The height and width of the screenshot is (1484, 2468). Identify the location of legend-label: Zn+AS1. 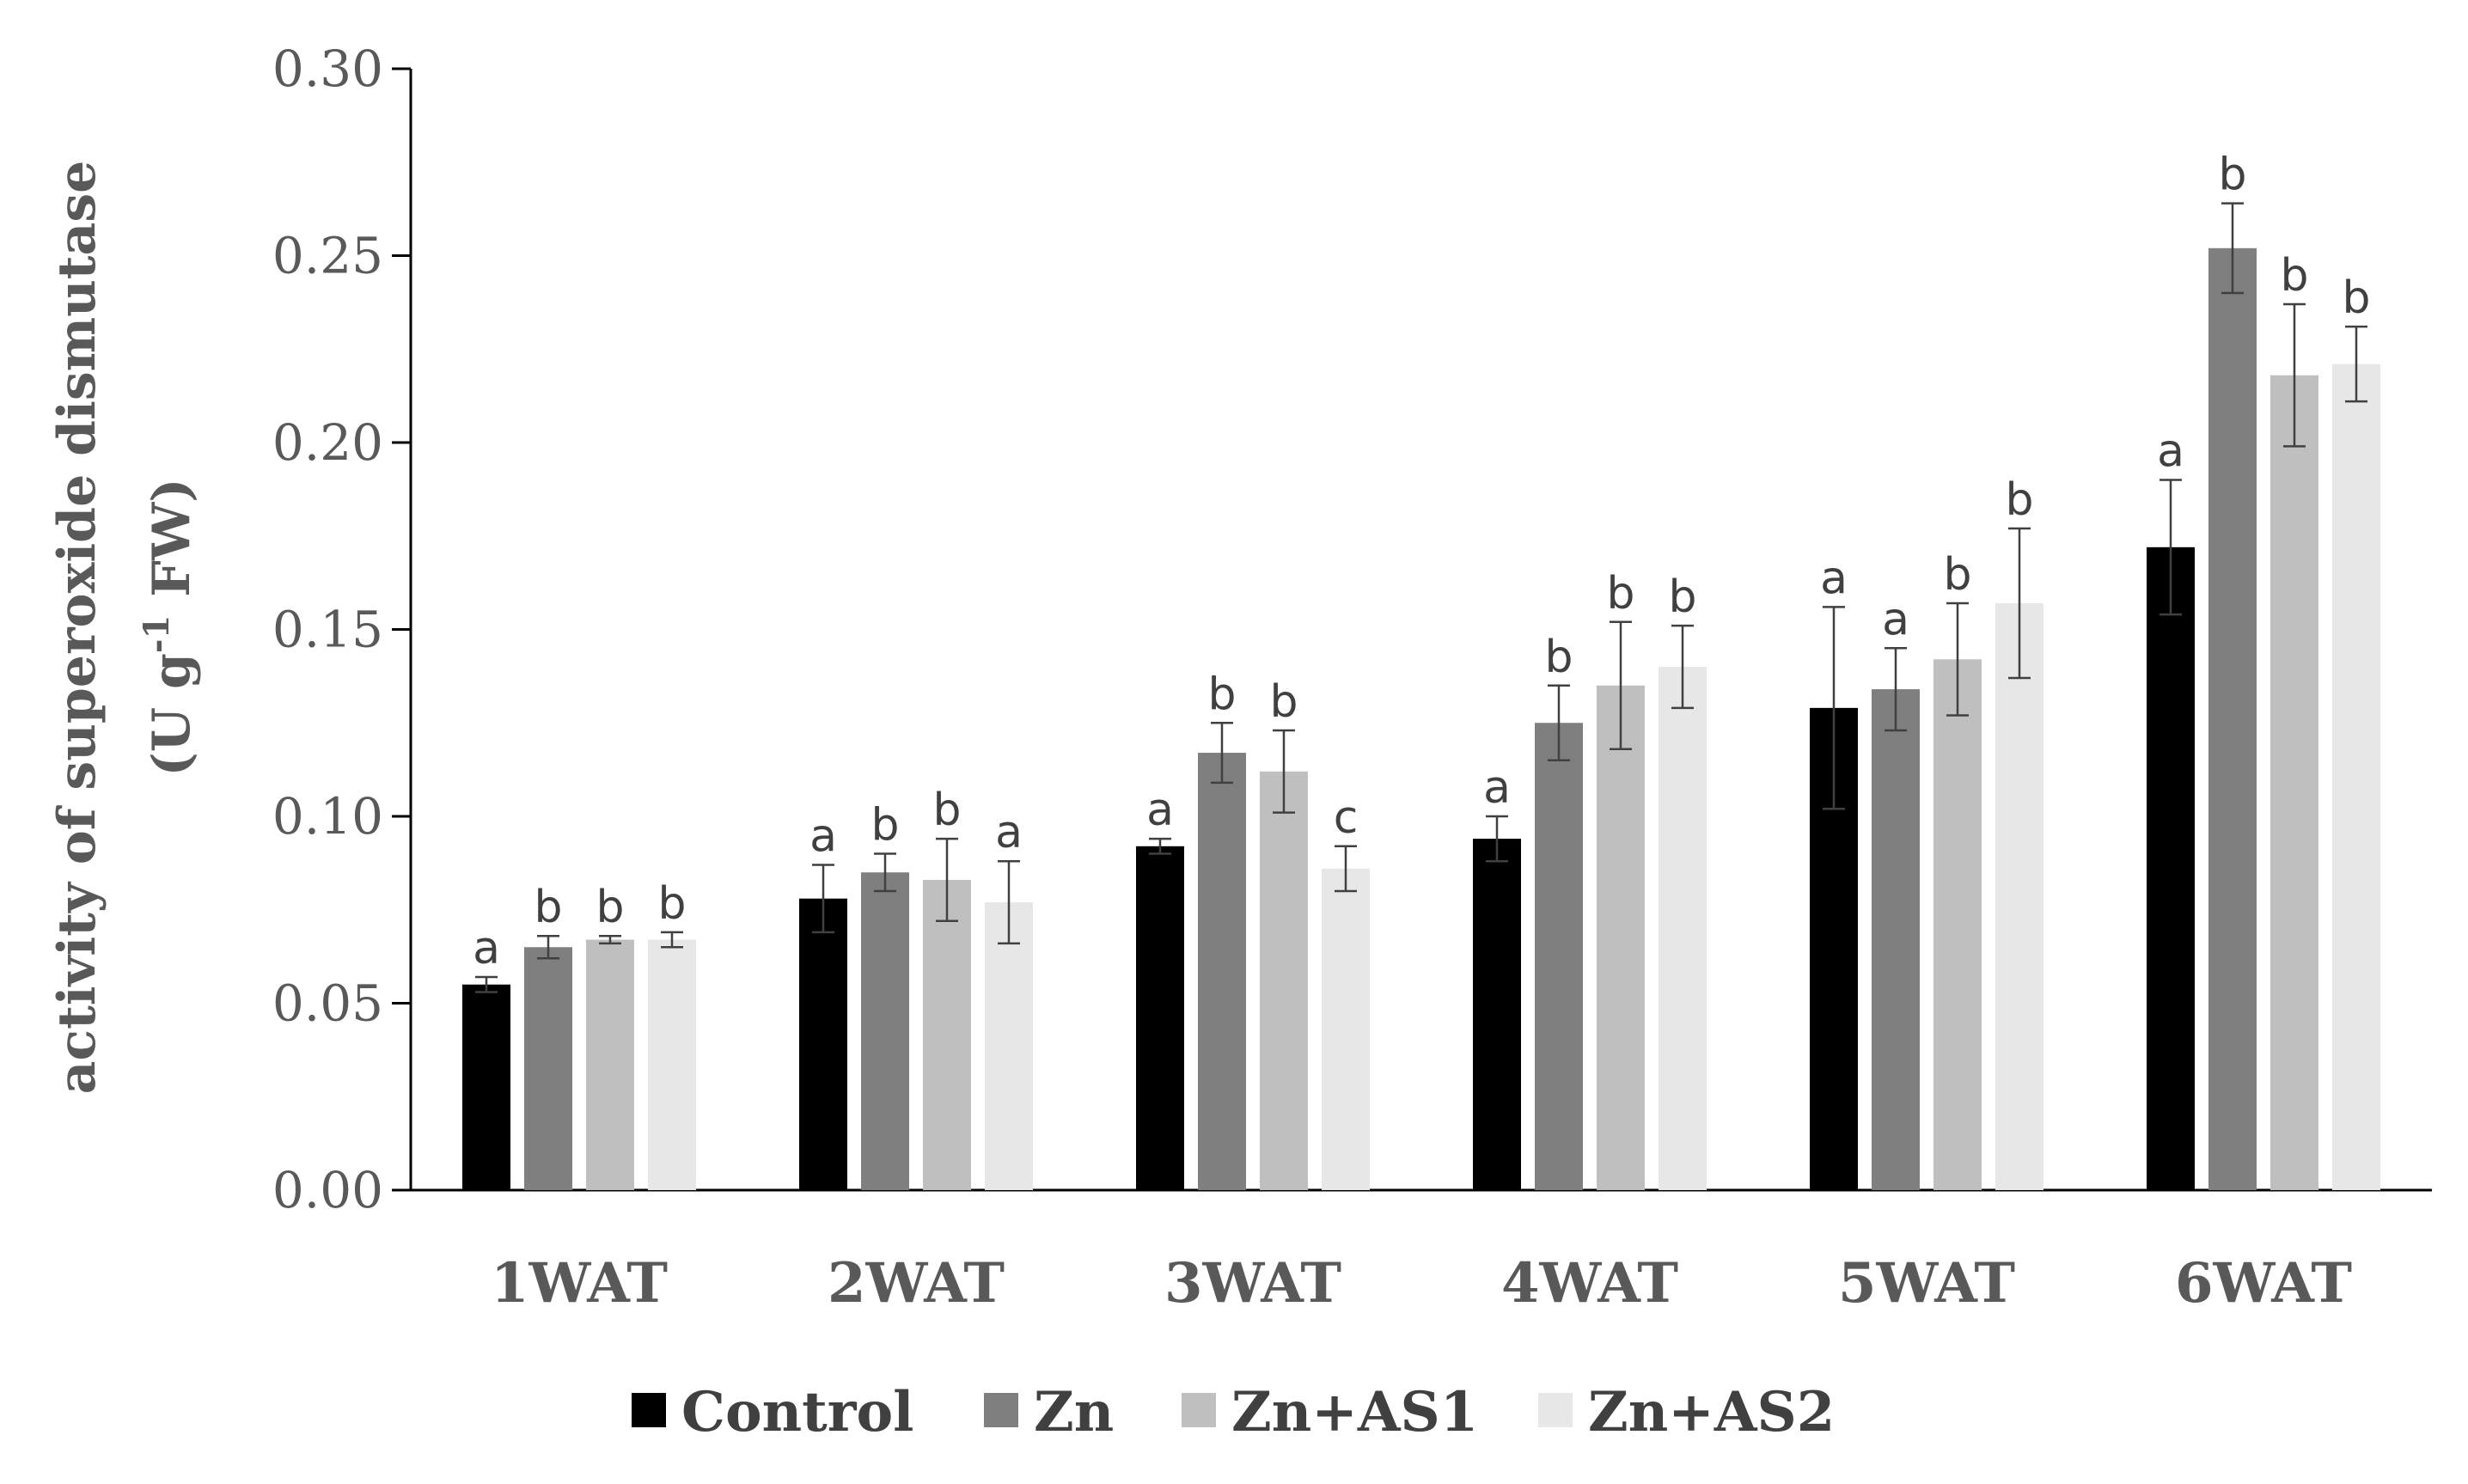
(1355, 1412).